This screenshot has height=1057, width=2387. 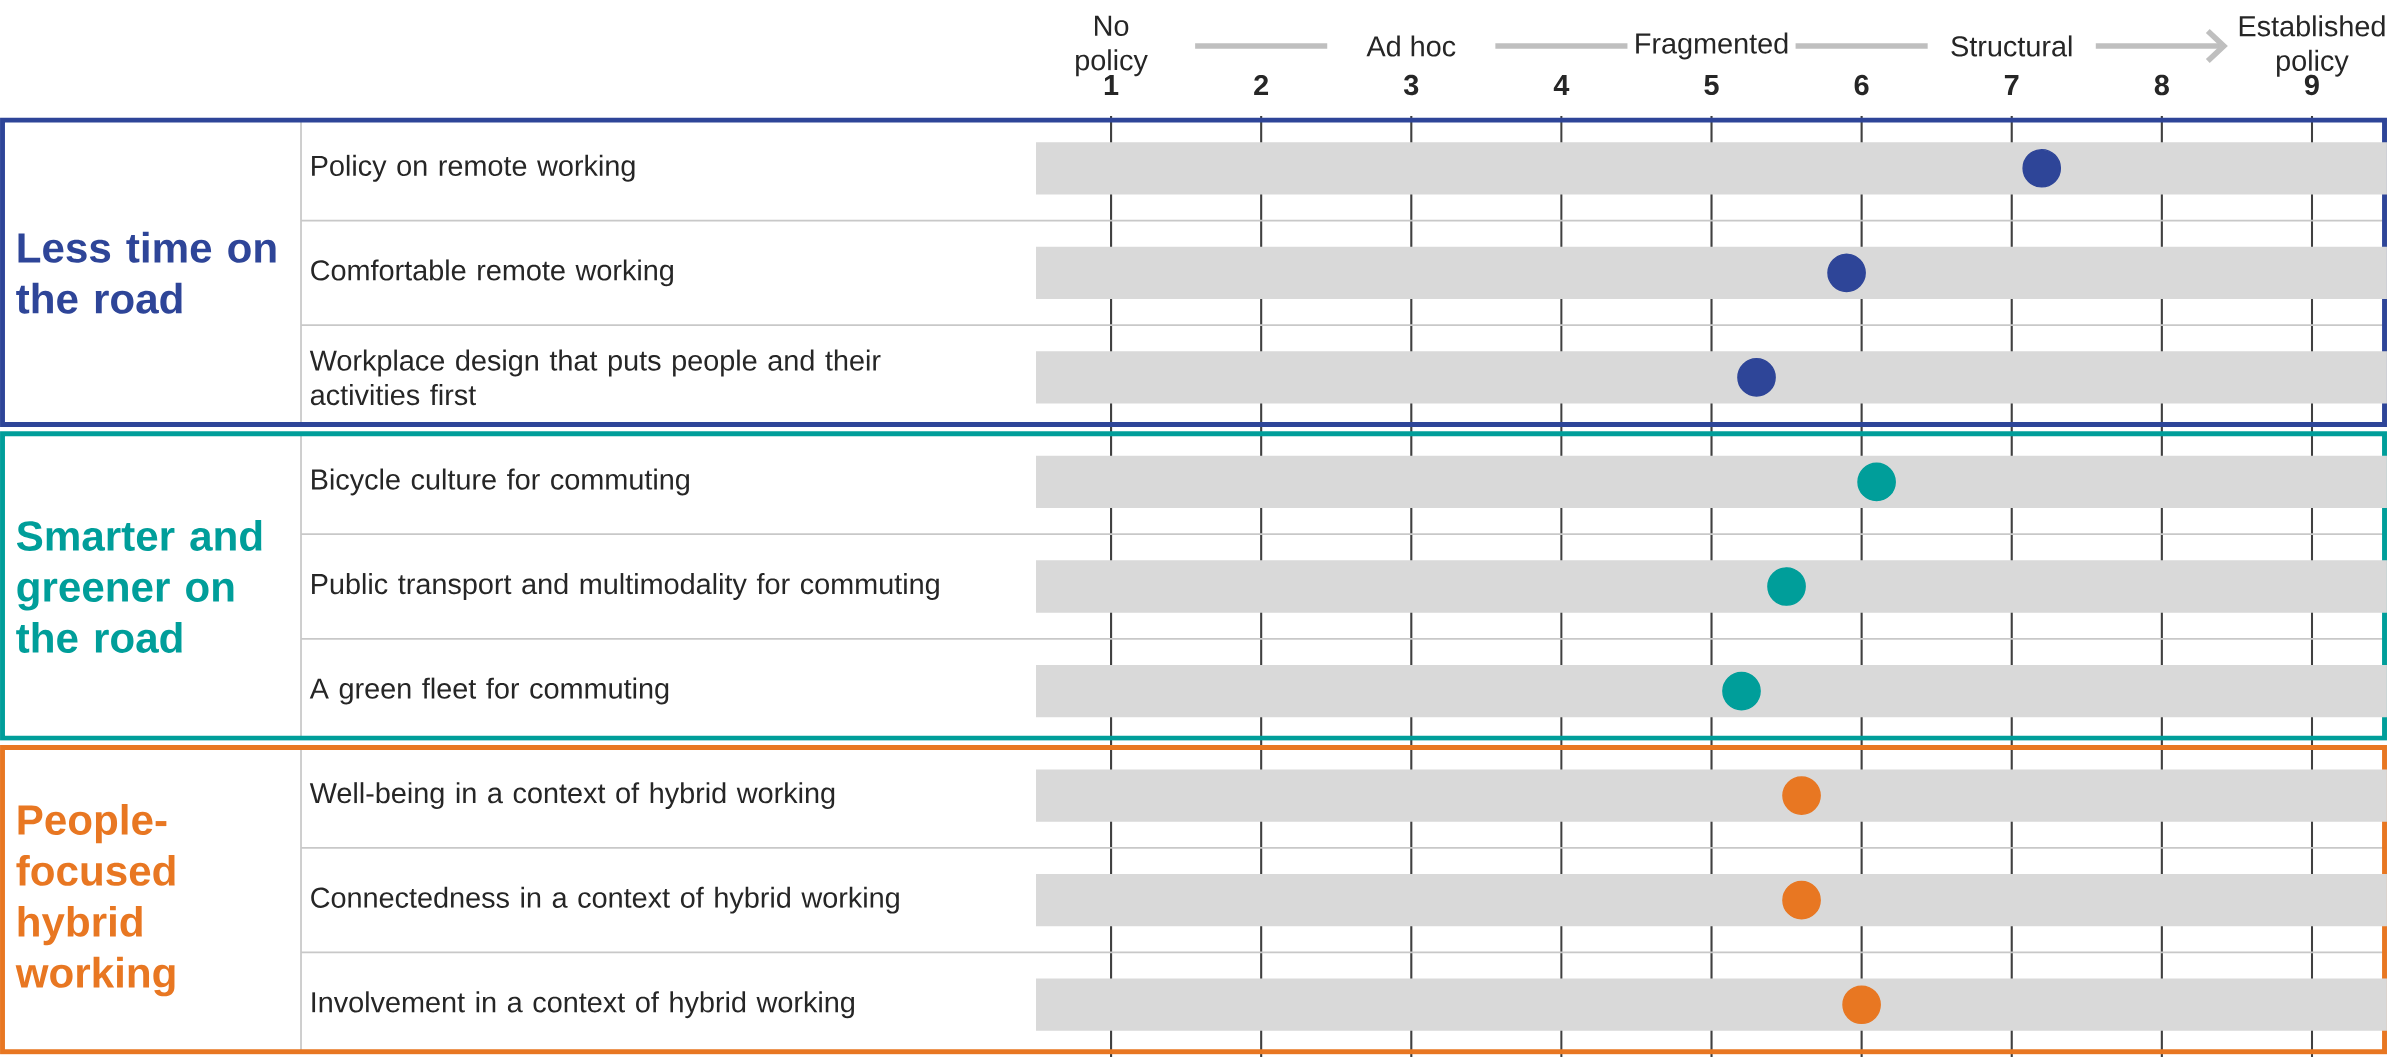 I want to click on x-tick-label: 7, so click(x=2011, y=85).